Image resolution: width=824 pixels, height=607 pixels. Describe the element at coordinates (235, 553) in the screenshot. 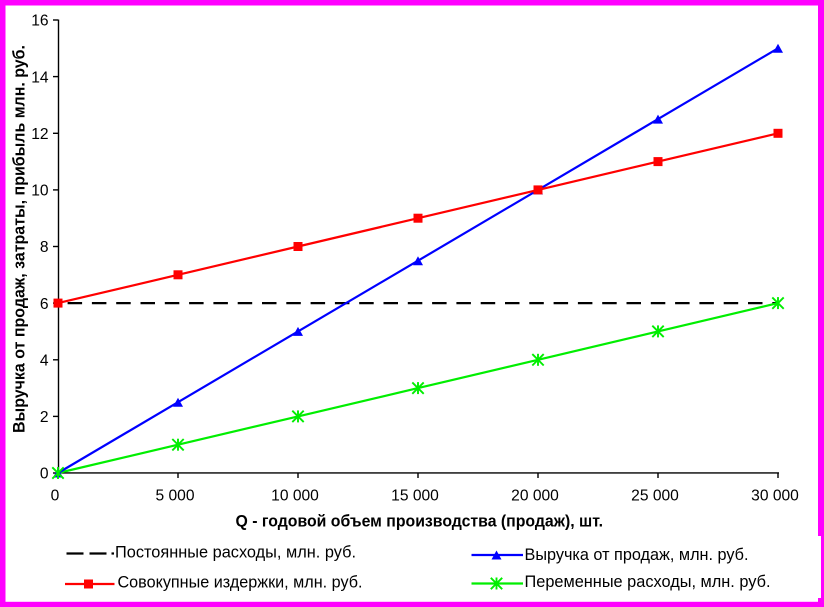

I see `svg-text: Постоянные расходы, млн. руб.` at that location.